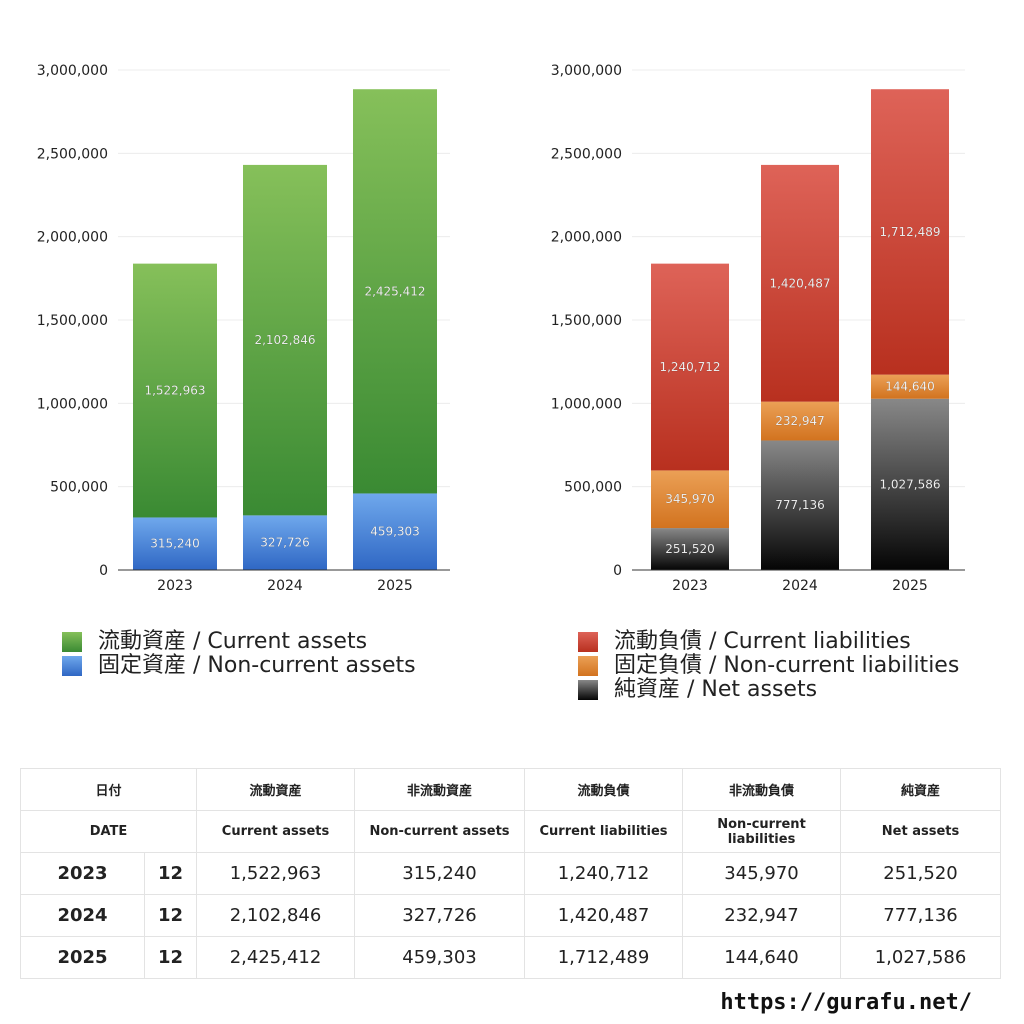  I want to click on table-header-row-jp: 日付 流動資産 非流動資産 流動負債 非流動負債 純資産, so click(510, 789).